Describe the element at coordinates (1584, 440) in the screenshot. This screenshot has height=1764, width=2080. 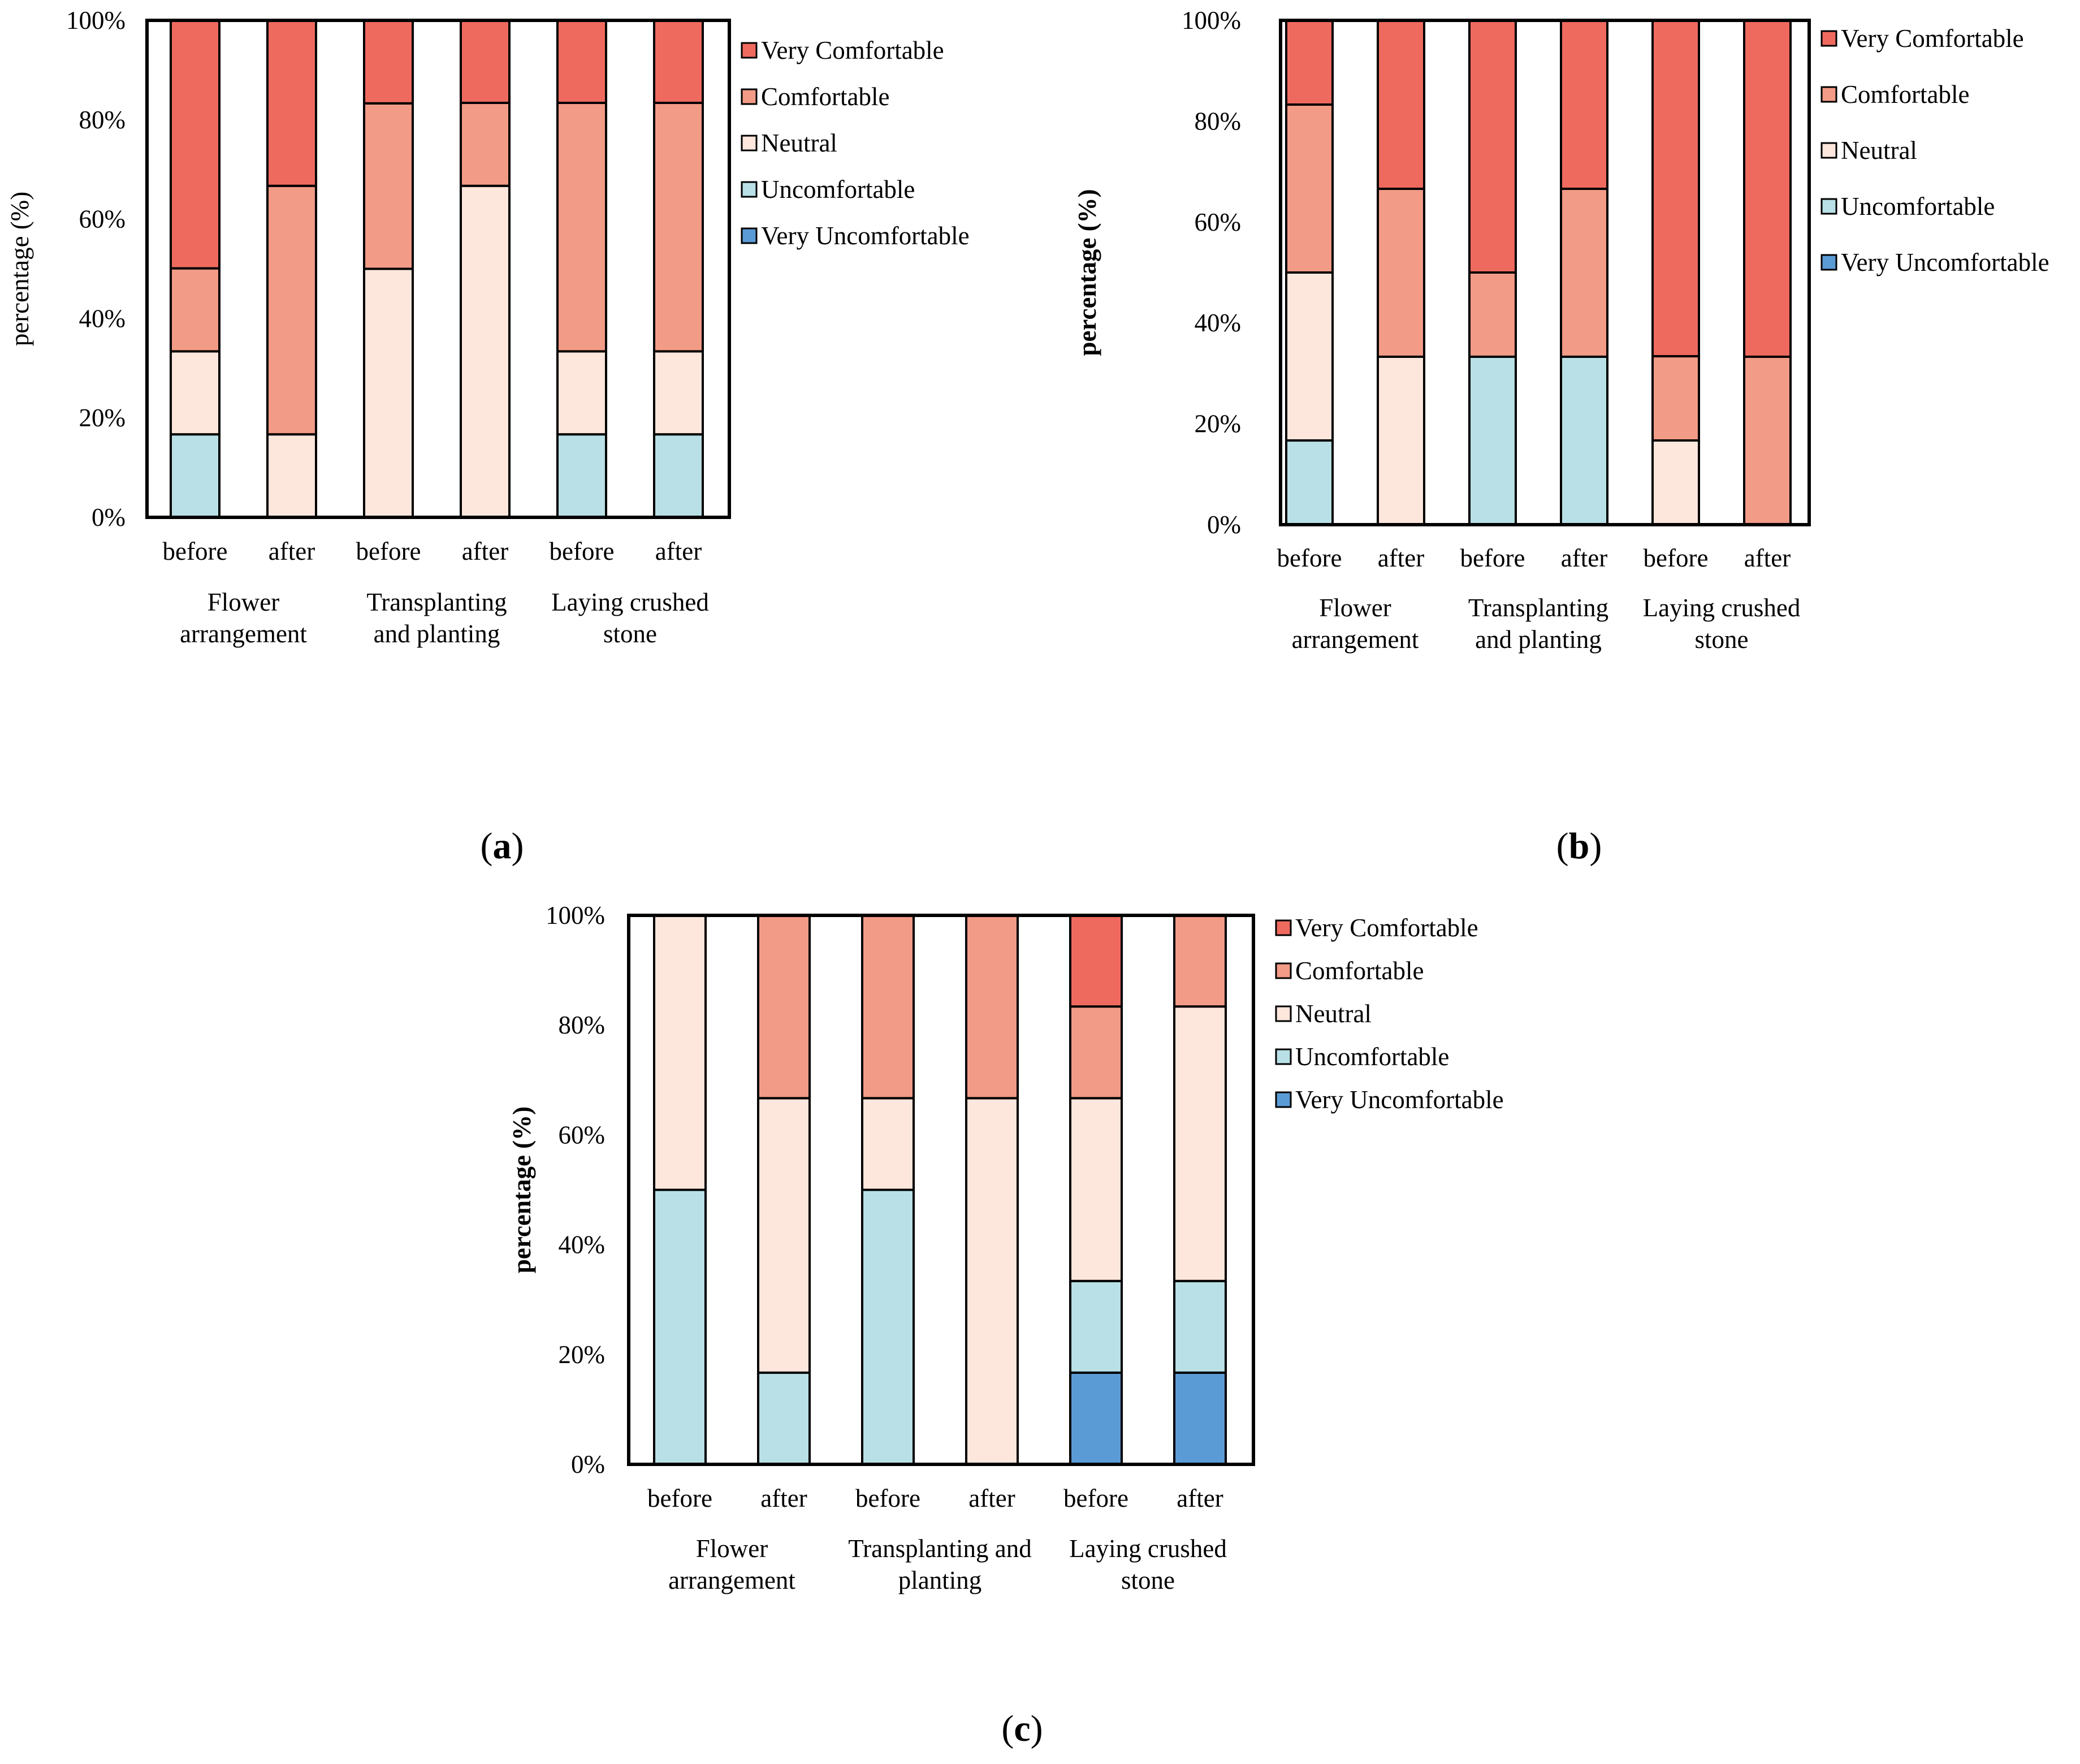
I see `bar-b-4-uncomfortable` at that location.